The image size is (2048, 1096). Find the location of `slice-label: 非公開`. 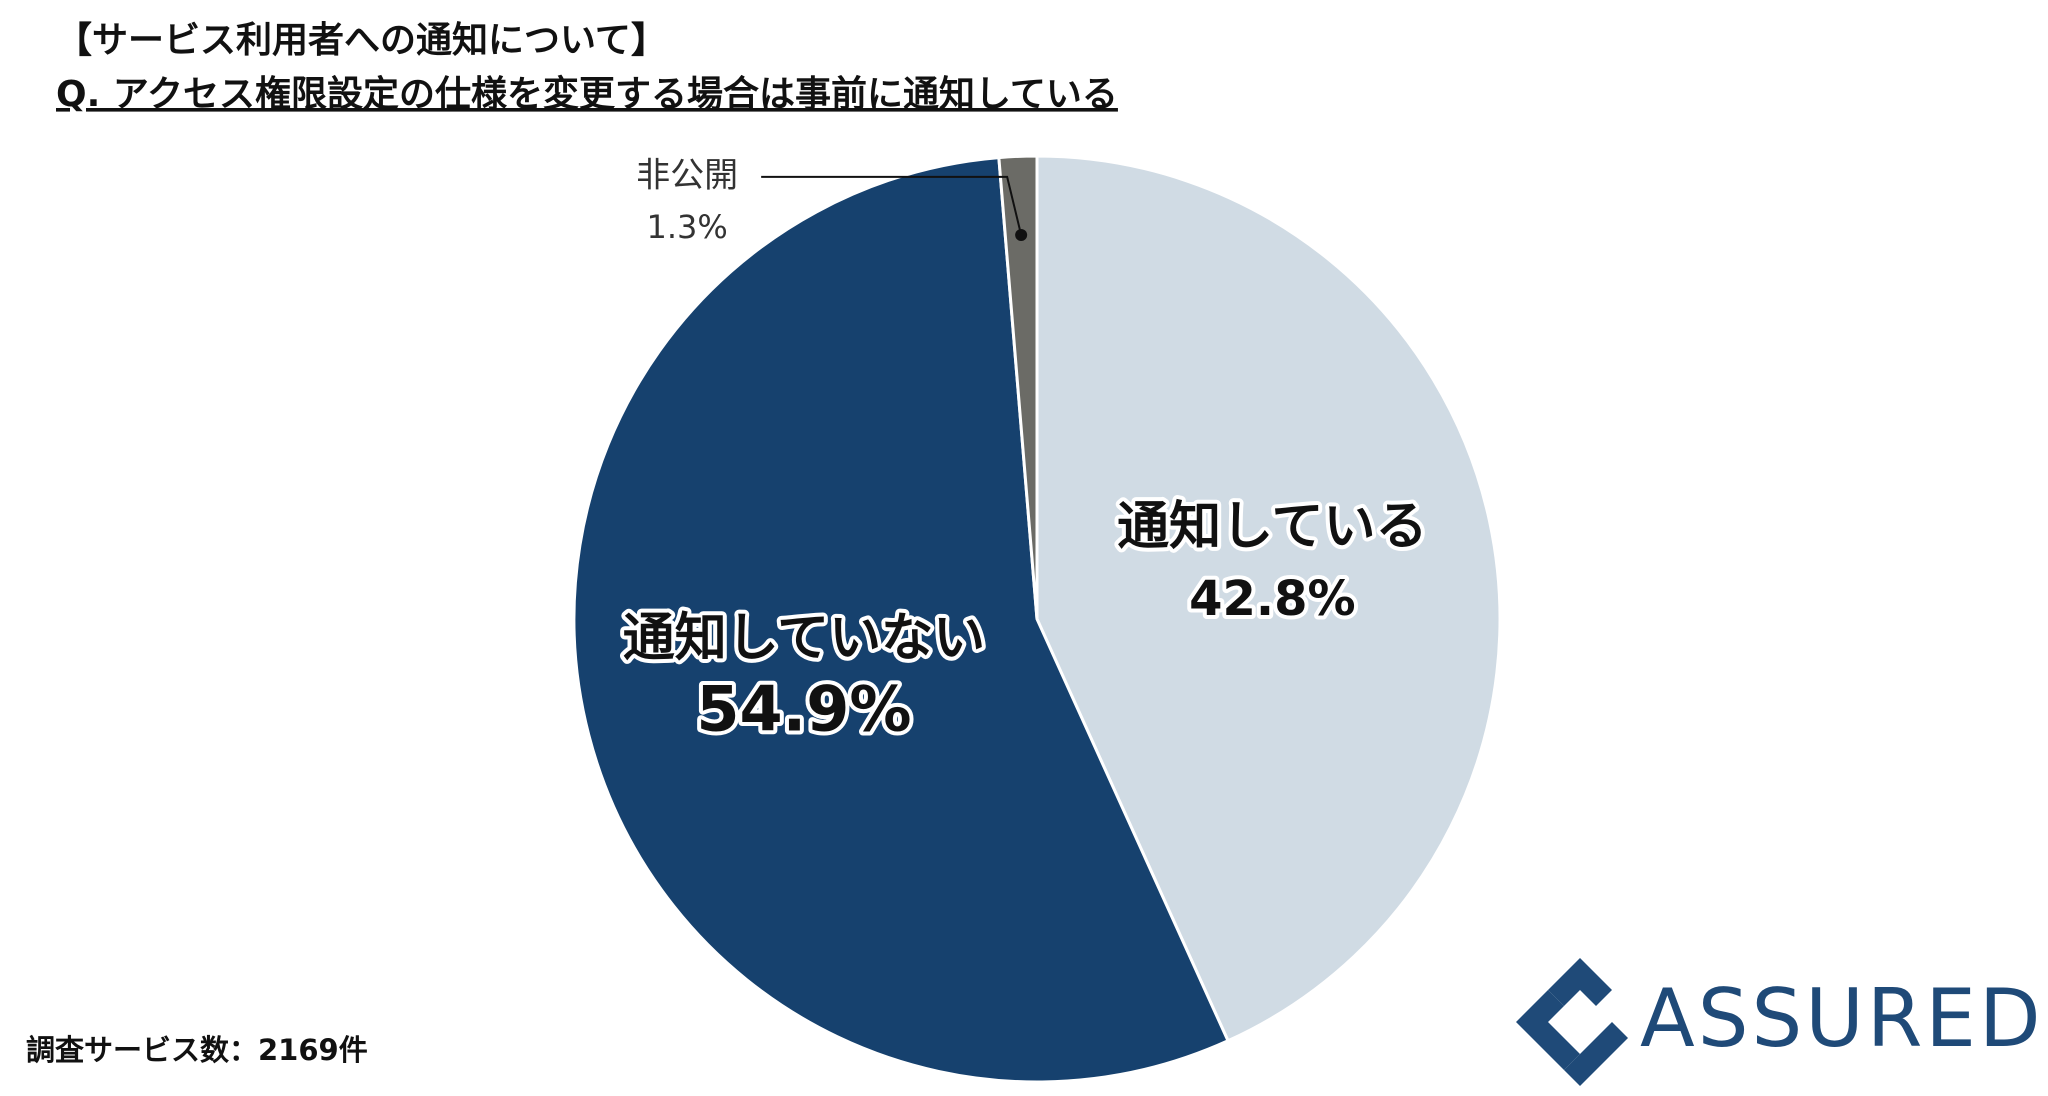

slice-label: 非公開 is located at coordinates (687, 175).